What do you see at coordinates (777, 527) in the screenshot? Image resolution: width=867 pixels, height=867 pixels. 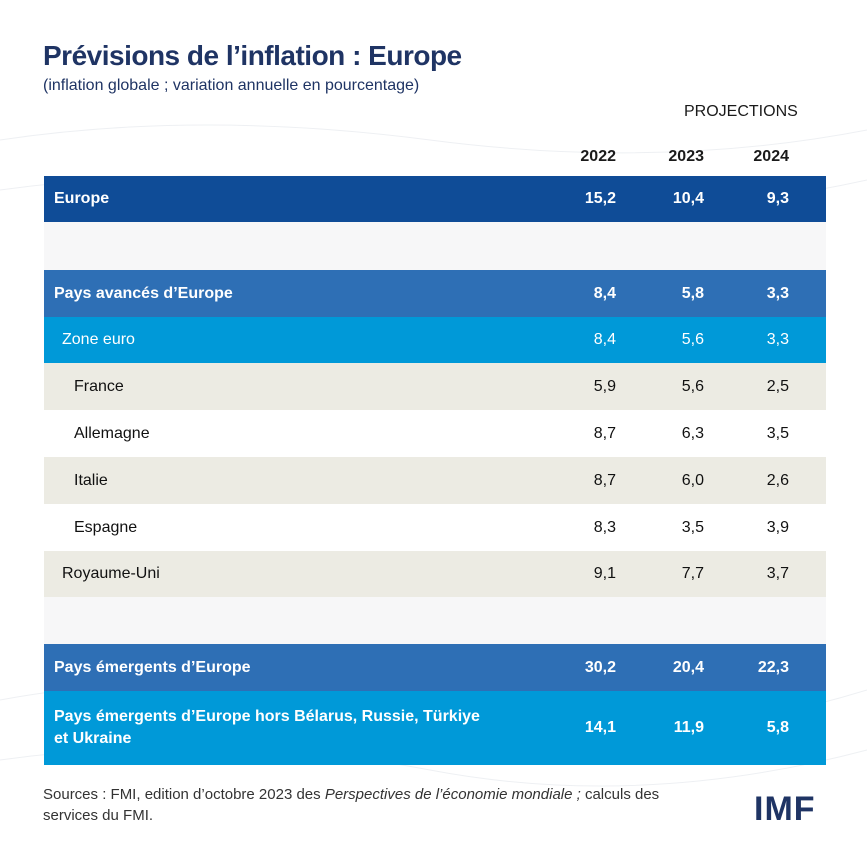 I see `cell-value: 3,9` at bounding box center [777, 527].